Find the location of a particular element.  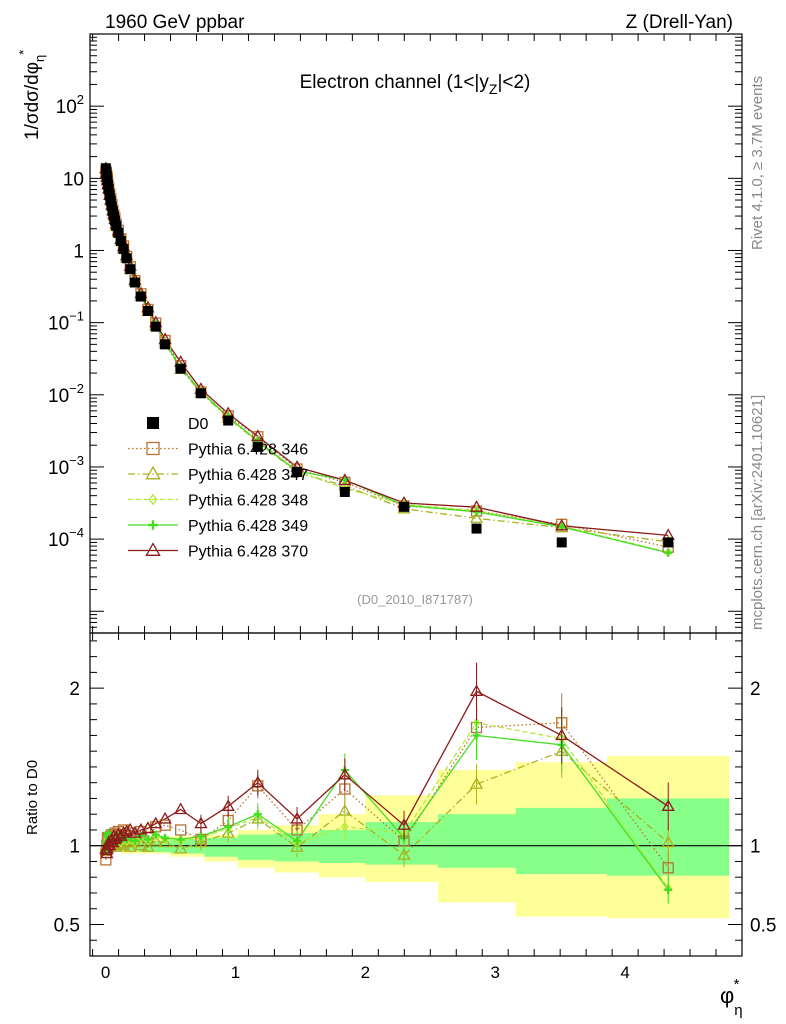

y-tick-label-main: 10⁻³ is located at coordinates (66, 466).